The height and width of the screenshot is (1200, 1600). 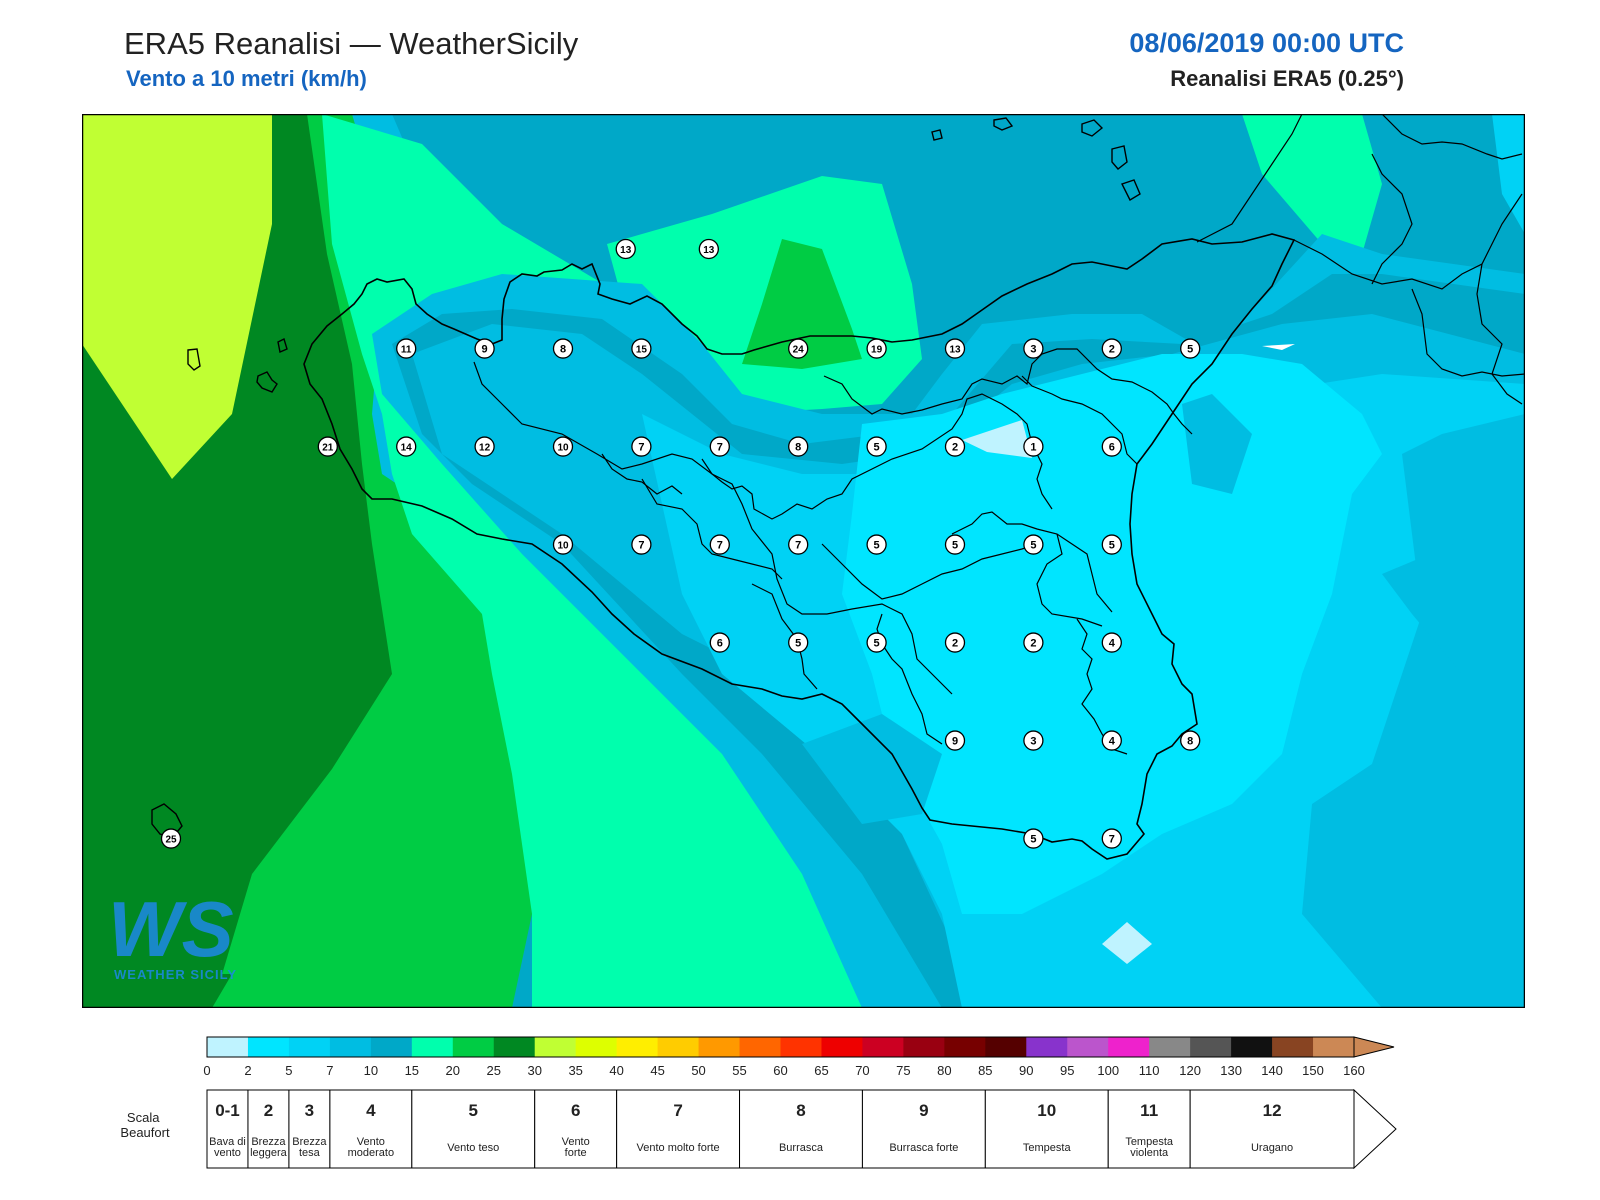 What do you see at coordinates (473, 1148) in the screenshot?
I see `beaufort-name: Vento teso` at bounding box center [473, 1148].